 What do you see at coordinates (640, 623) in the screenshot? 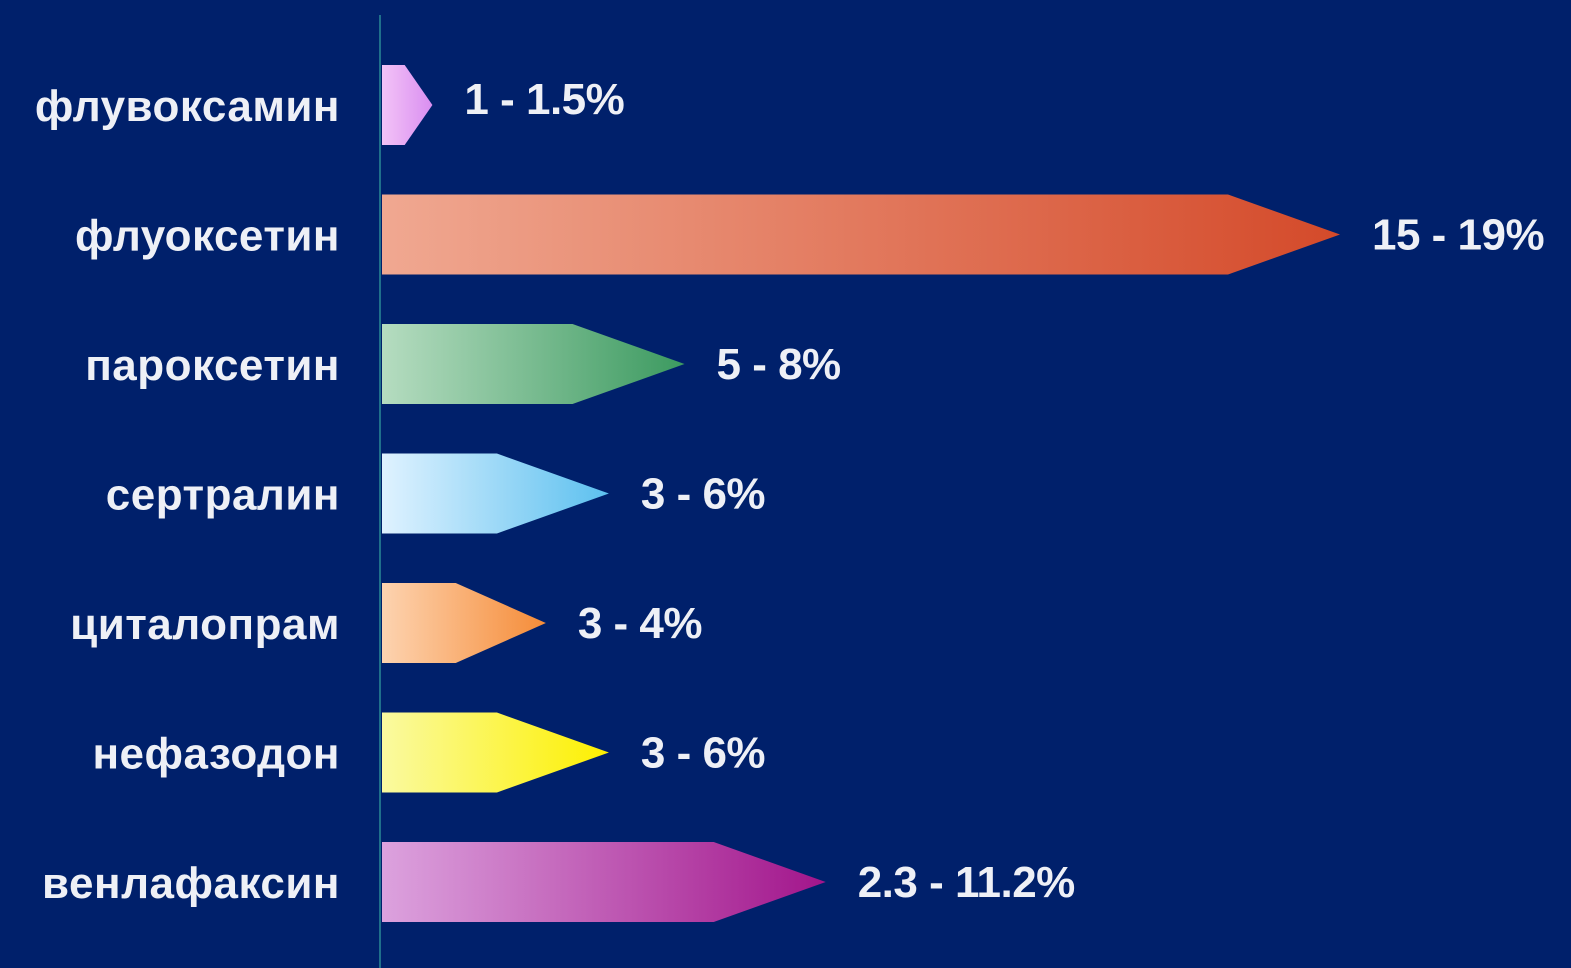
I see `value-label: 3 - 4%` at bounding box center [640, 623].